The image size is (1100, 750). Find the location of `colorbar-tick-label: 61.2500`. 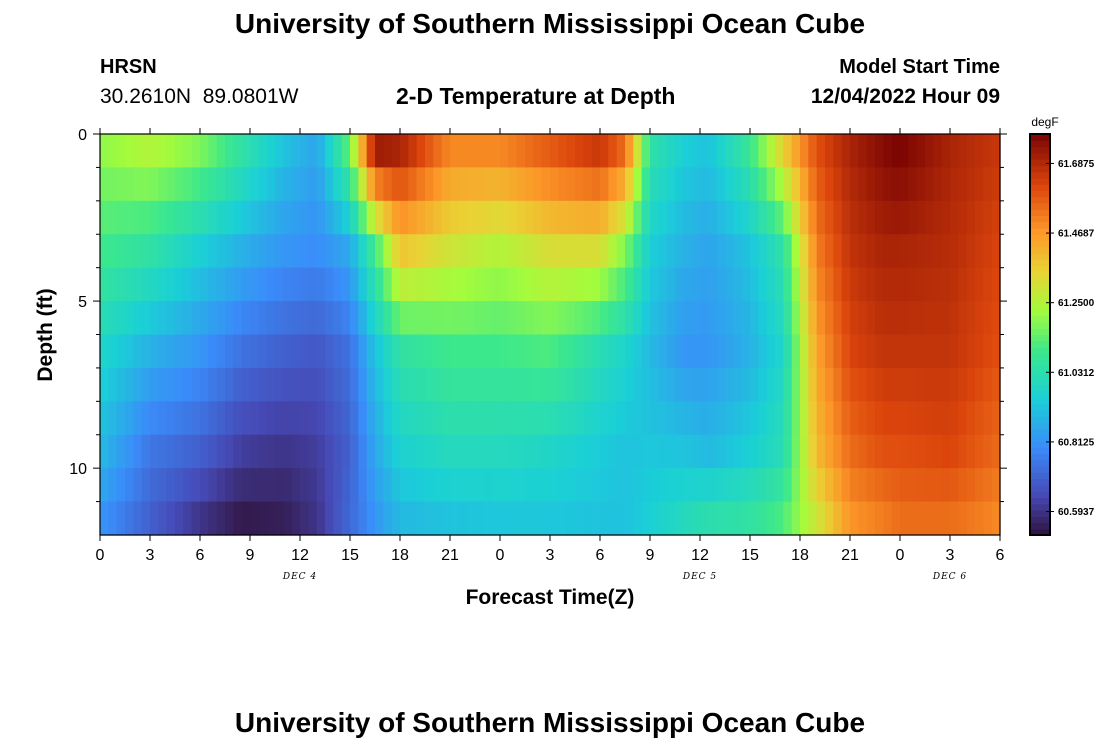

colorbar-tick-label: 61.2500 is located at coordinates (1076, 303).